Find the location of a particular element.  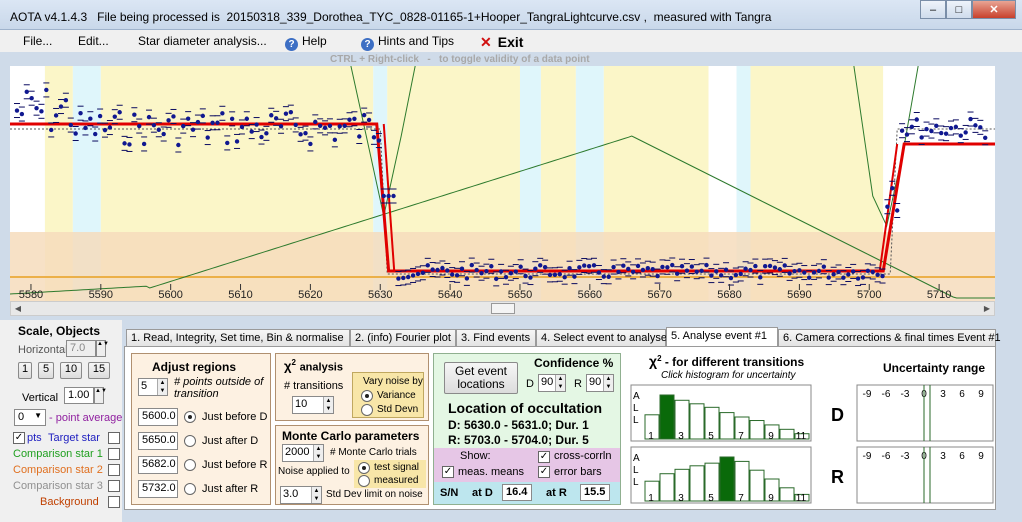

region-after-r-value: 5732.0 is located at coordinates (158, 489).